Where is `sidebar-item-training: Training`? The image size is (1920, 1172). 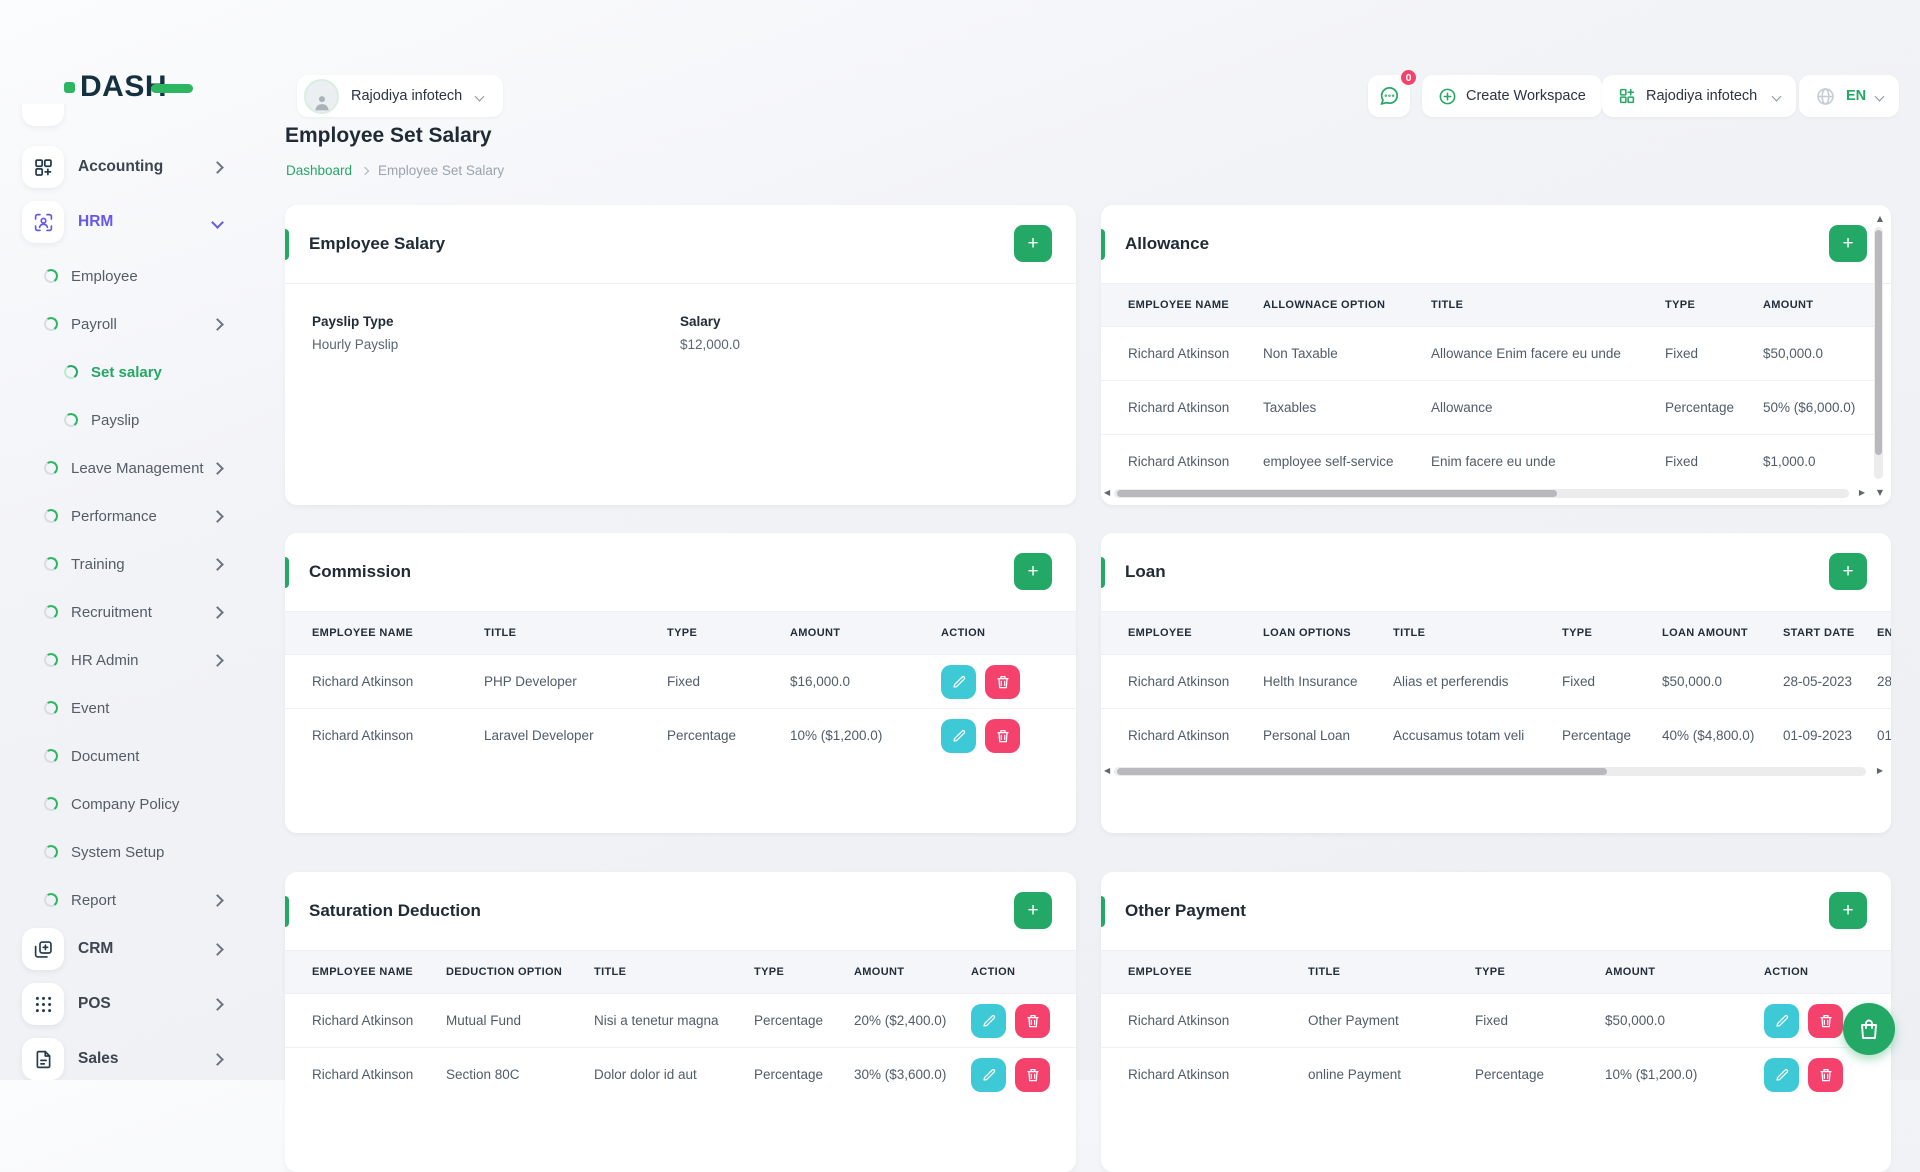
sidebar-item-training: Training is located at coordinates (147, 564).